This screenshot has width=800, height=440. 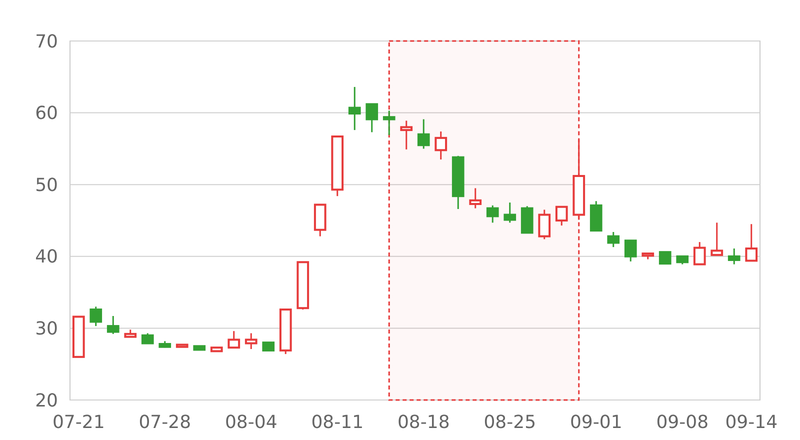 I want to click on x-tick-label: 08-18, so click(x=423, y=422).